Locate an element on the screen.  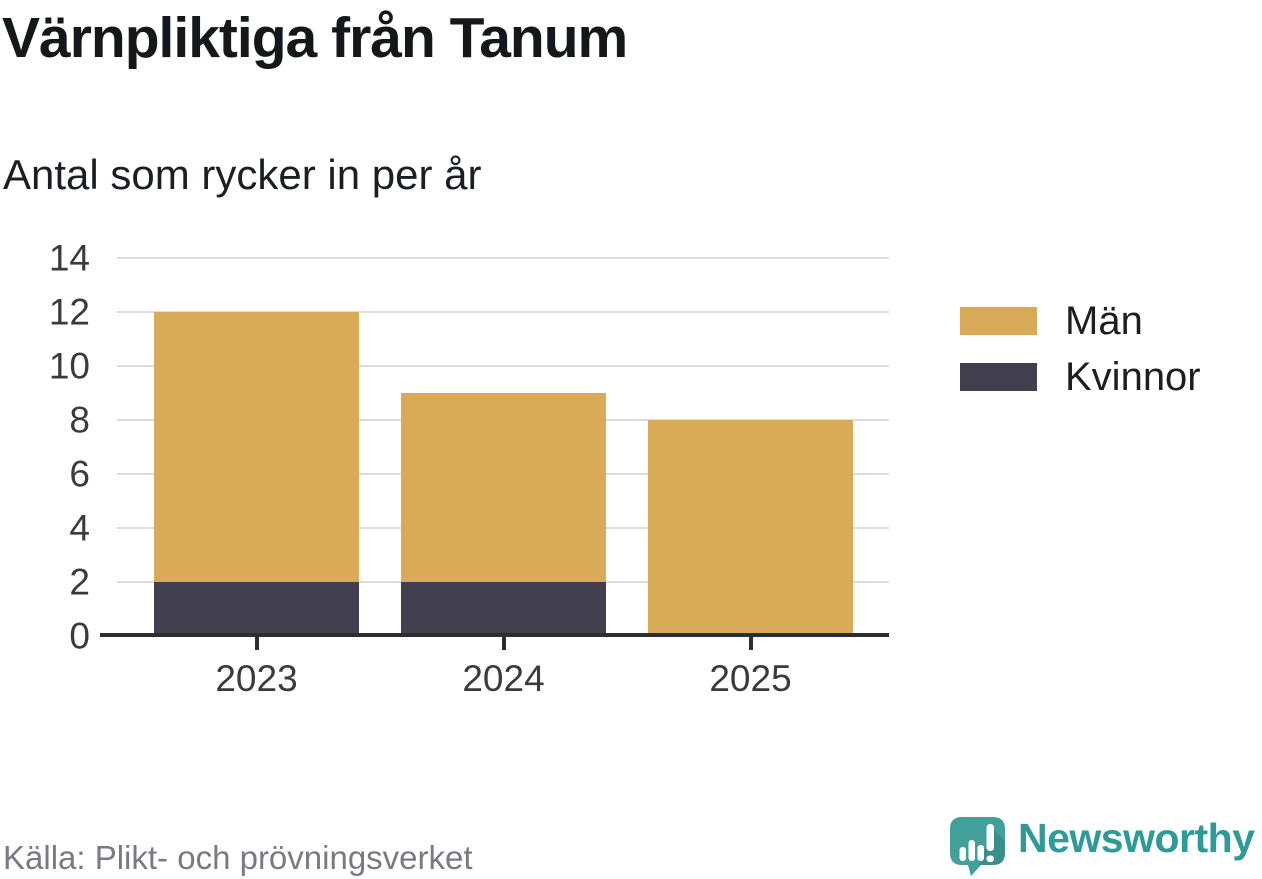
newsworthy-logo: Newsworthy is located at coordinates (1101, 846).